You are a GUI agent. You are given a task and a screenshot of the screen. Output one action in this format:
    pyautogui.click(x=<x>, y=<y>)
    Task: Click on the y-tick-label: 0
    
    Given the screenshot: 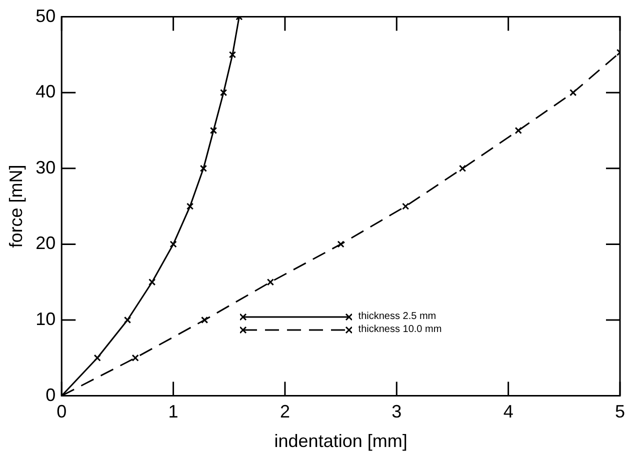 What is the action you would take?
    pyautogui.click(x=51, y=394)
    